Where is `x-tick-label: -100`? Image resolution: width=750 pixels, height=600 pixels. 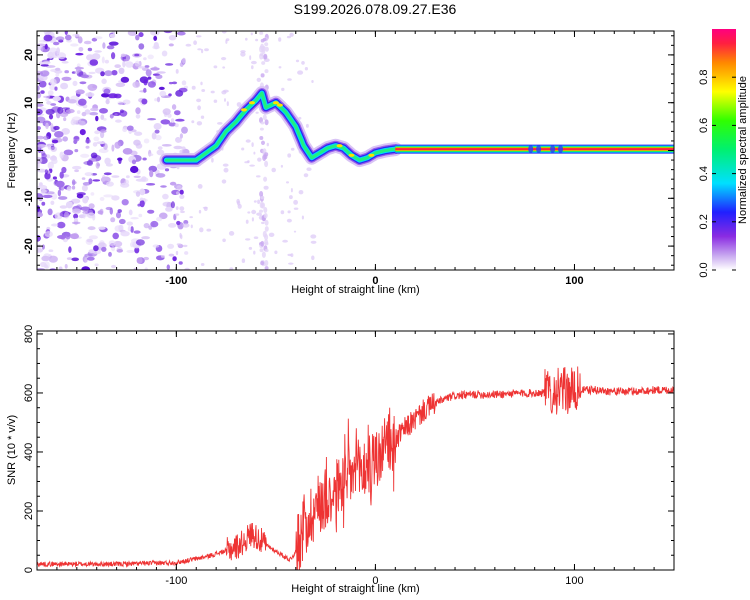 x-tick-label: -100 is located at coordinates (176, 581).